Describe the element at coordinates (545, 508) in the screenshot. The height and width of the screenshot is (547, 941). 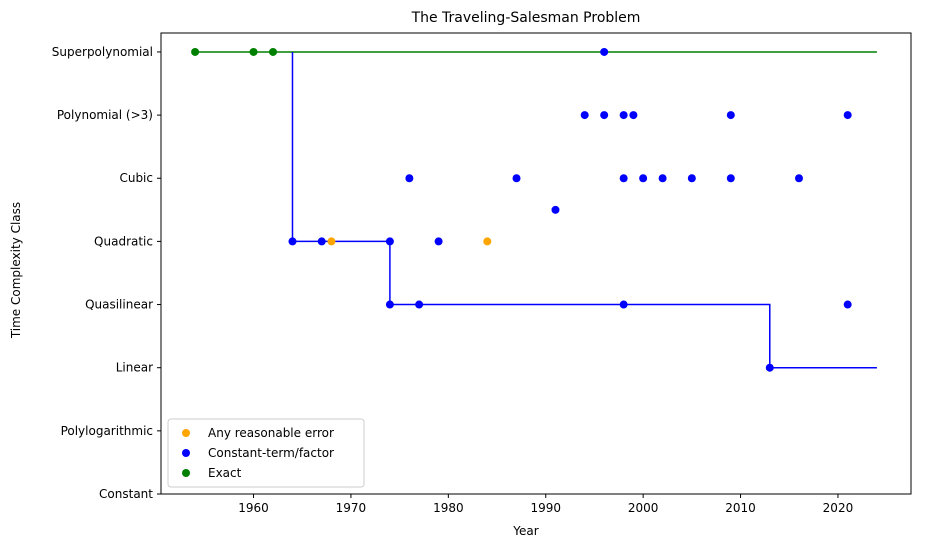
I see `x-tick-label: 1990` at that location.